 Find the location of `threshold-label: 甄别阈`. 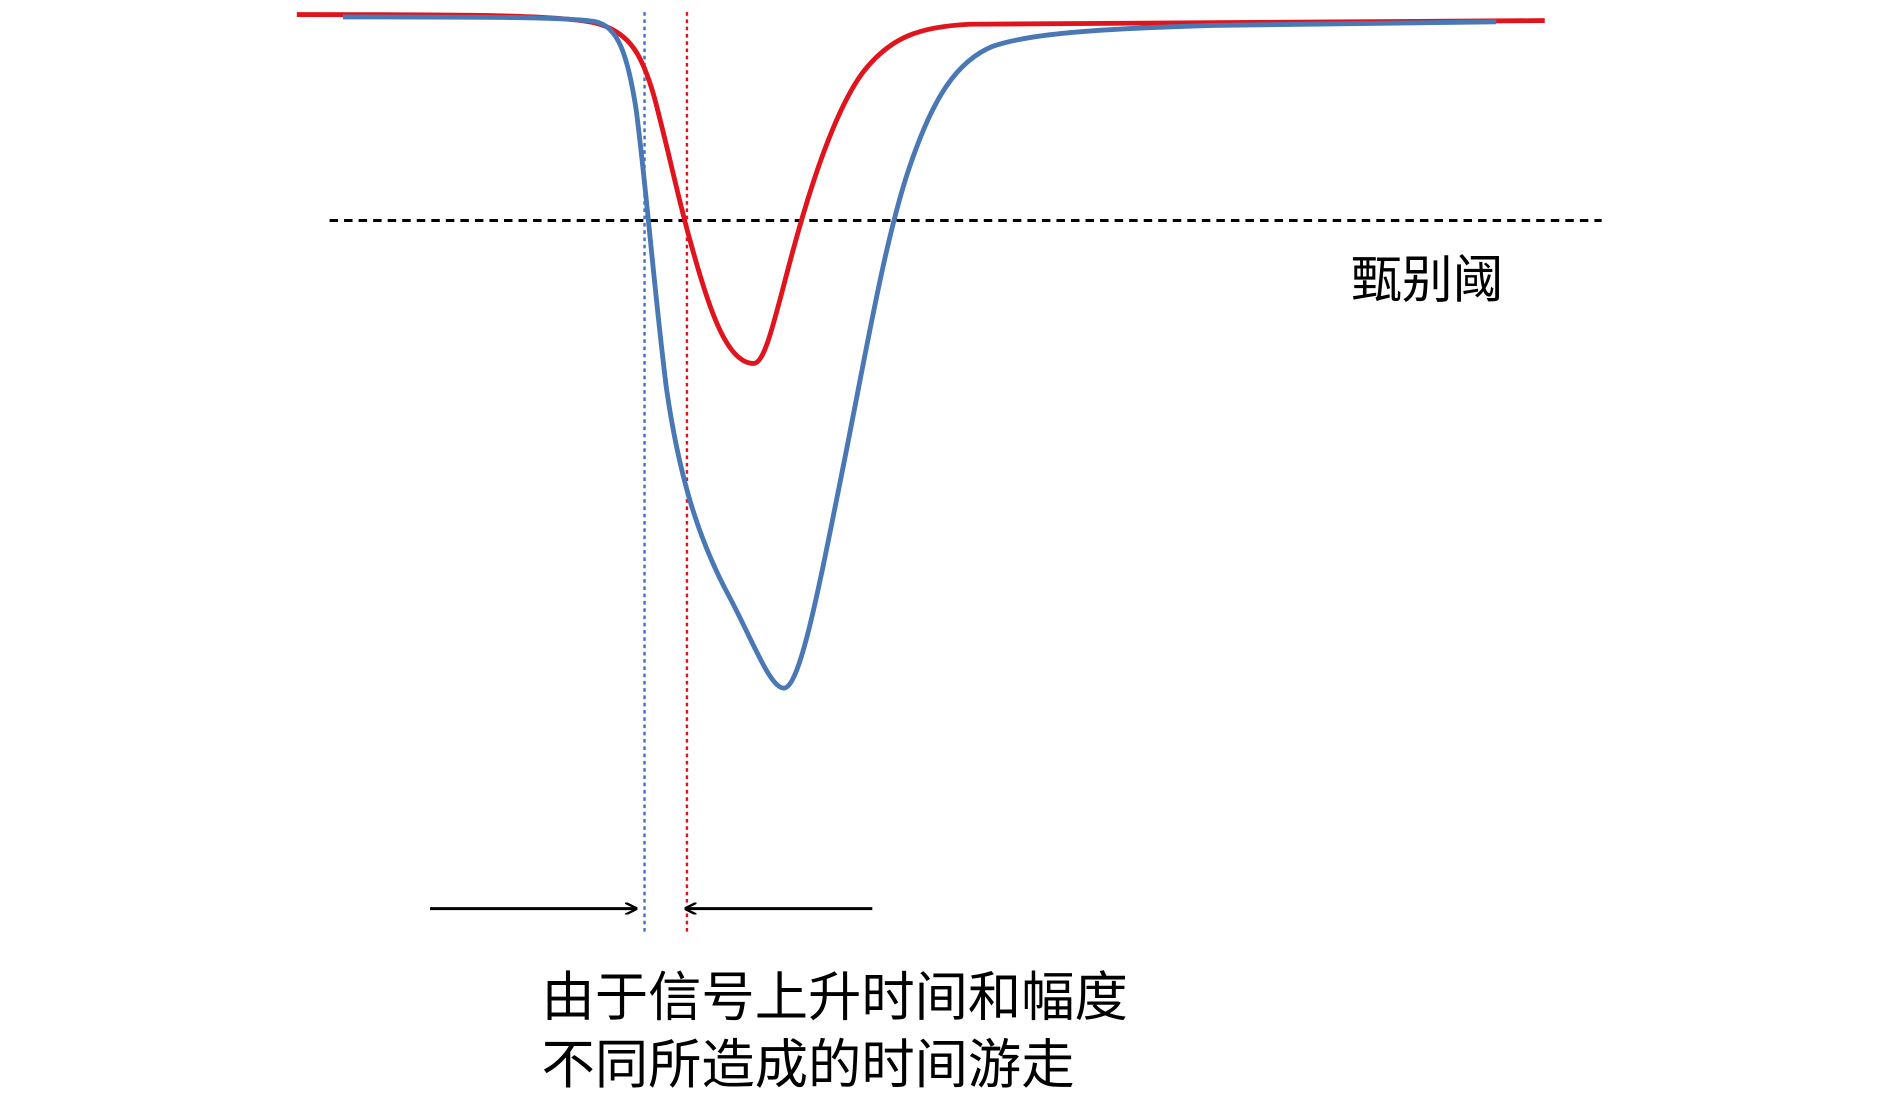

threshold-label: 甄别阈 is located at coordinates (1427, 282).